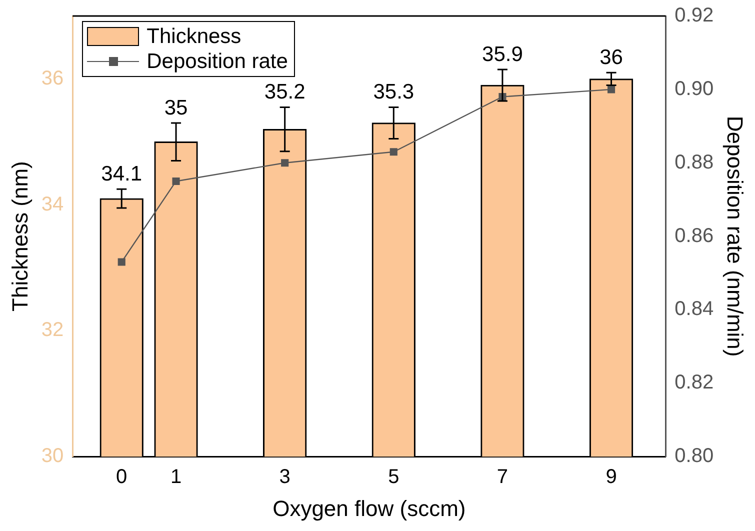  I want to click on x-tick-label: 0, so click(122, 477).